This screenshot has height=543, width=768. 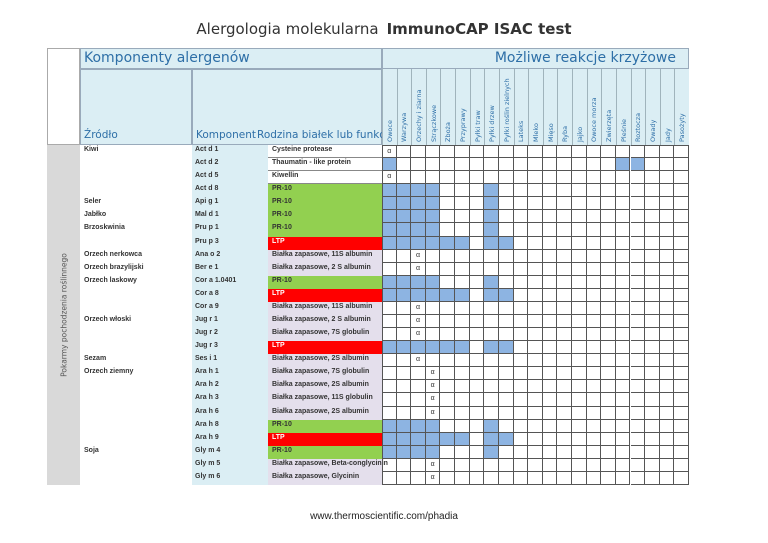 What do you see at coordinates (230, 269) in the screenshot?
I see `component-cell: Ber e 1` at bounding box center [230, 269].